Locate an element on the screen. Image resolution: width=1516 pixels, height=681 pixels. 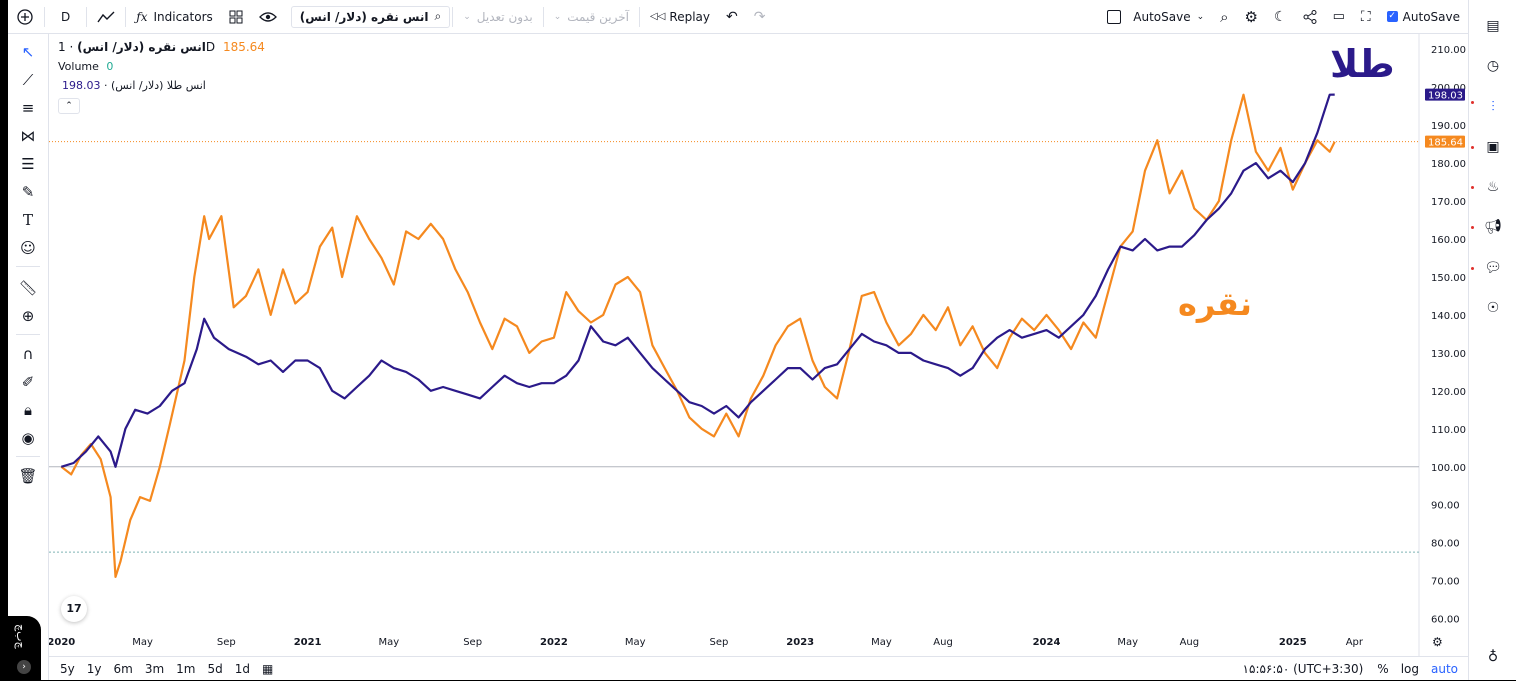
auto-toggle: auto is located at coordinates (1444, 669).